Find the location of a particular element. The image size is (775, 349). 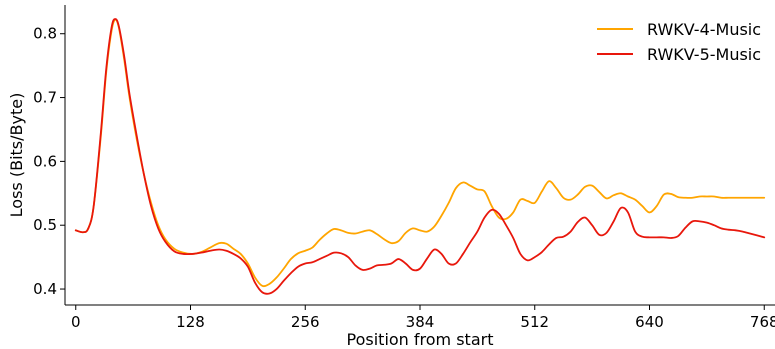

x-tick-label: 0 is located at coordinates (76, 322).